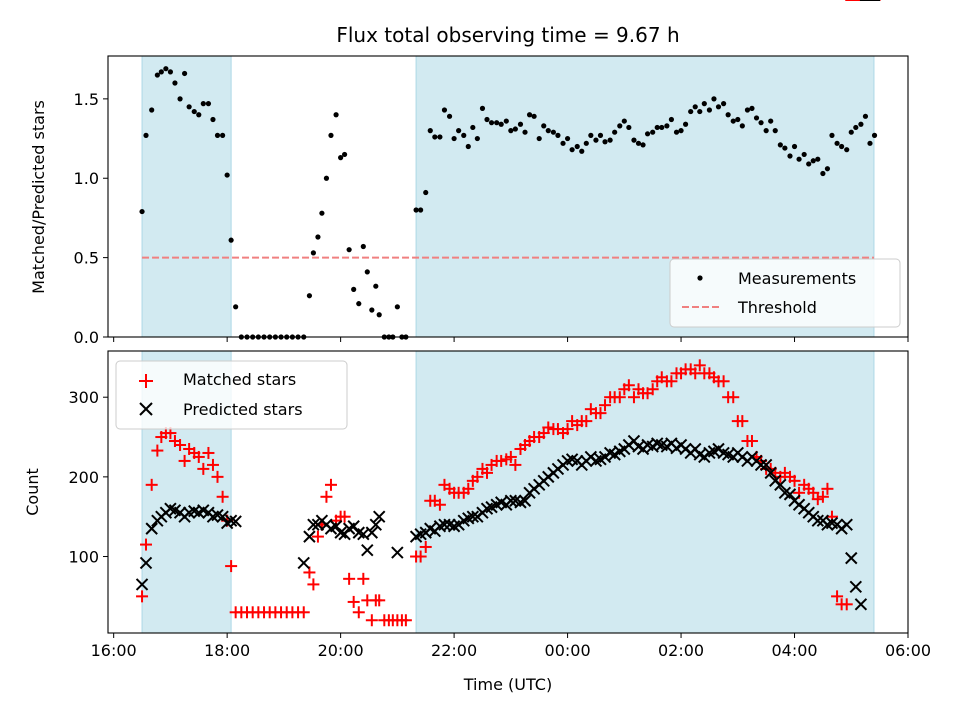 The height and width of the screenshot is (720, 960). Describe the element at coordinates (908, 650) in the screenshot. I see `x-tick-label: 06:00` at that location.